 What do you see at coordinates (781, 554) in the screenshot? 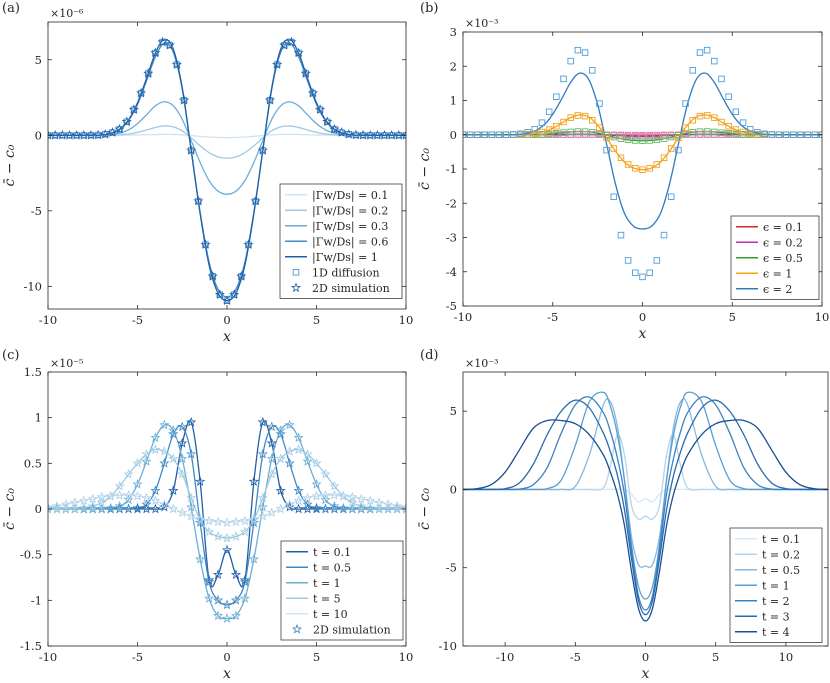
I see `legend-label: t = 0.2` at bounding box center [781, 554].